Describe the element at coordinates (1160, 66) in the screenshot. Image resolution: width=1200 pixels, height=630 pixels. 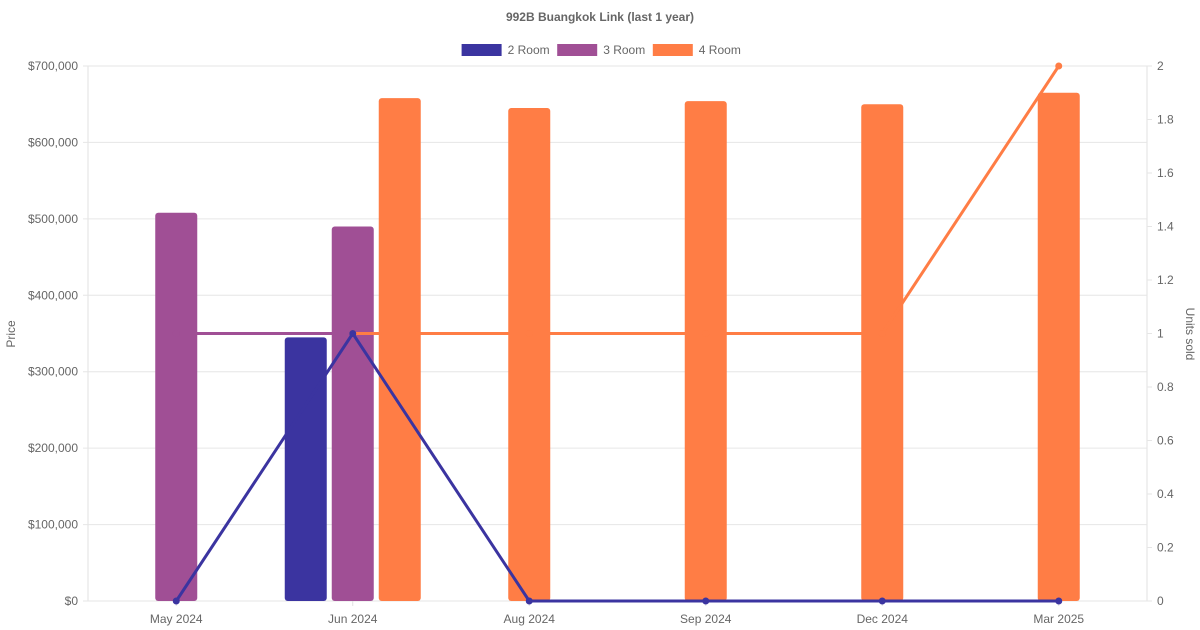
I see `y-right-tick-label: 2` at that location.